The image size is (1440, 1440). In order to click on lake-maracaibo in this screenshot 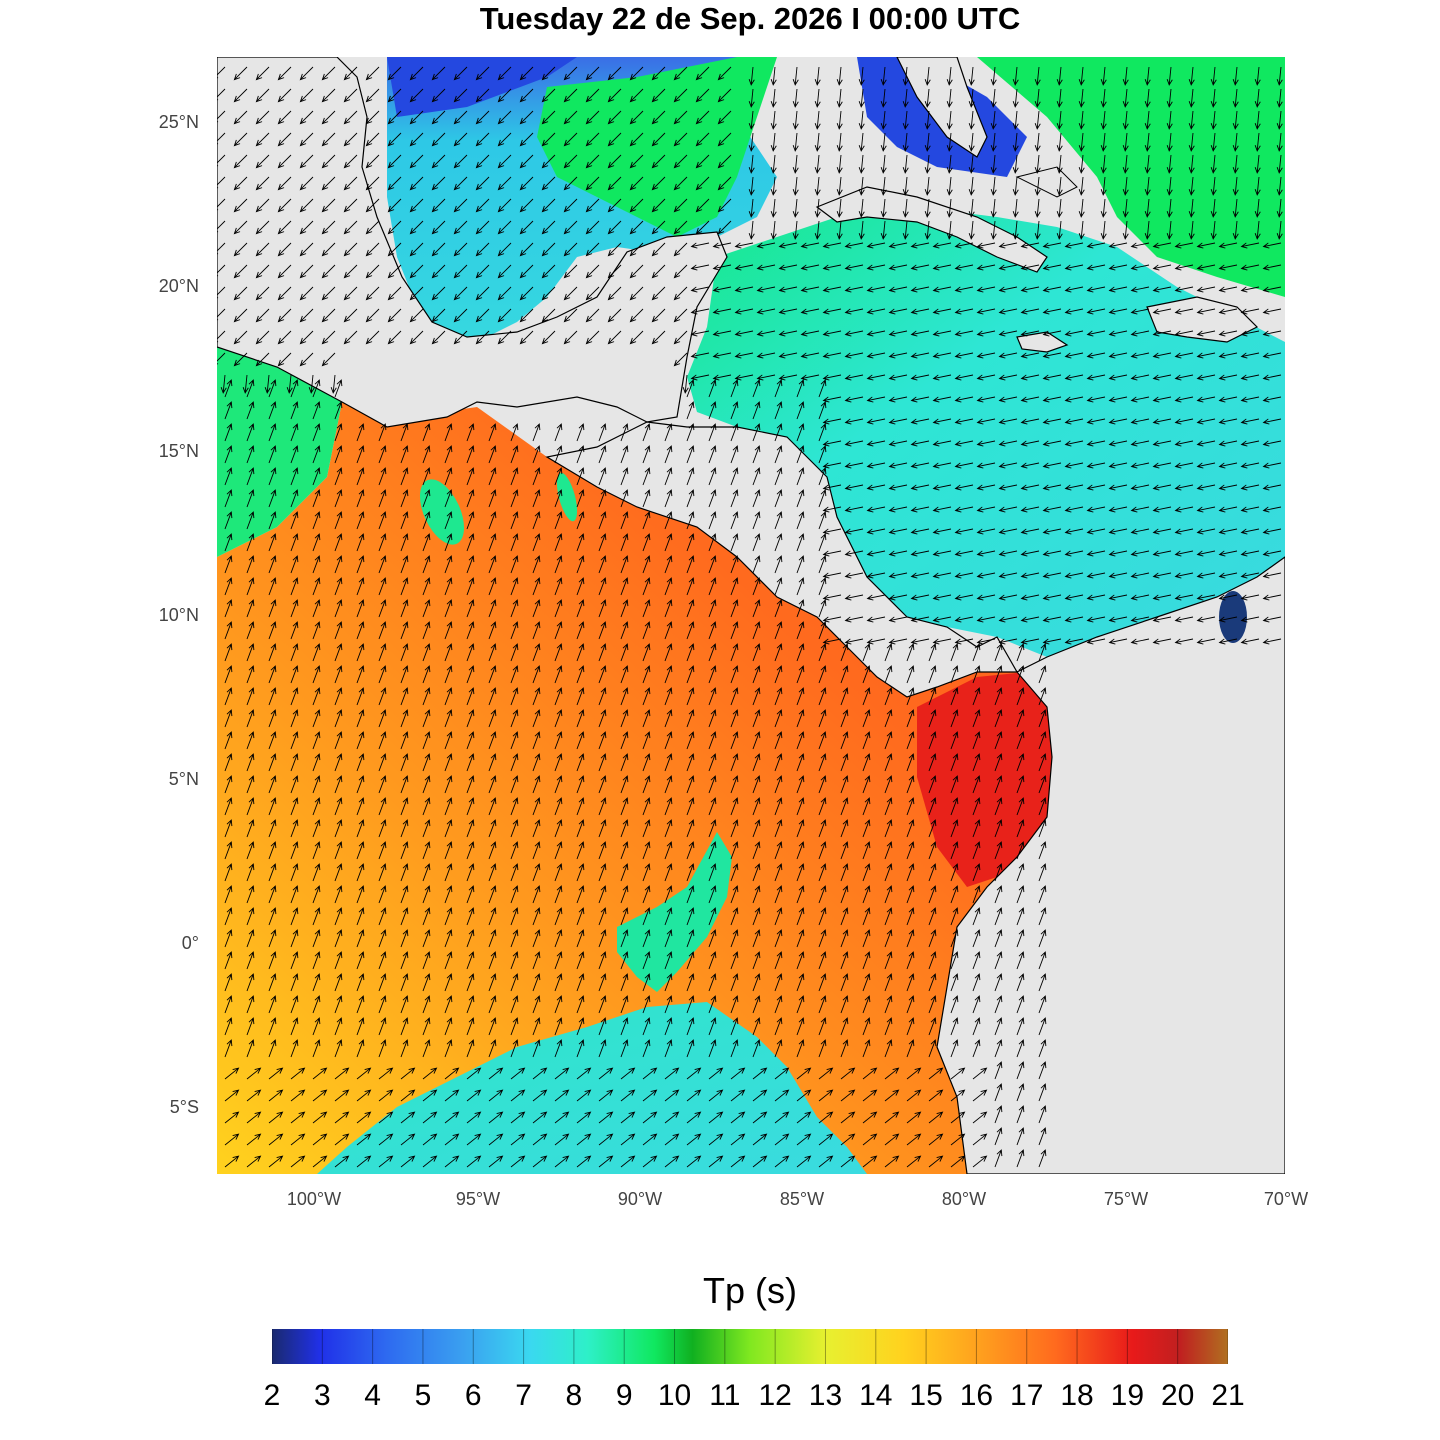, I will do `click(1233, 617)`.